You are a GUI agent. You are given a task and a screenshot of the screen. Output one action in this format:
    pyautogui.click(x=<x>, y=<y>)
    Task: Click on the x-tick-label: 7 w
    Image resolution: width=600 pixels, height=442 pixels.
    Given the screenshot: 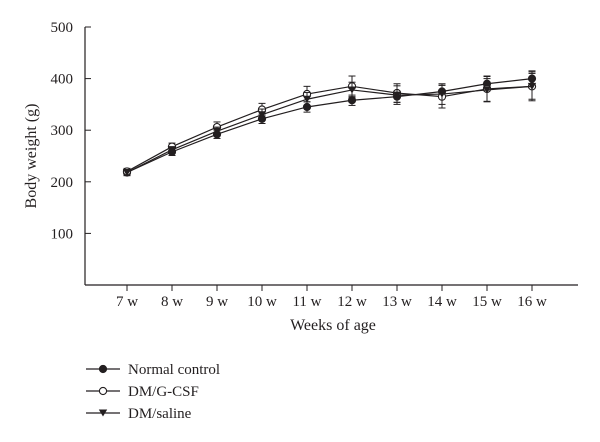 What is the action you would take?
    pyautogui.click(x=127, y=302)
    